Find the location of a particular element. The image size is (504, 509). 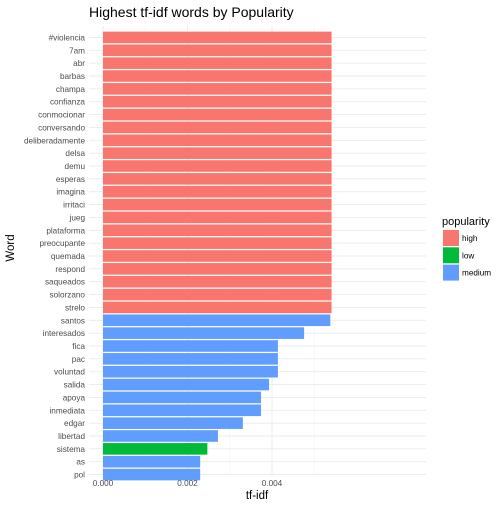

x-tick-label: 0.002 is located at coordinates (187, 483).